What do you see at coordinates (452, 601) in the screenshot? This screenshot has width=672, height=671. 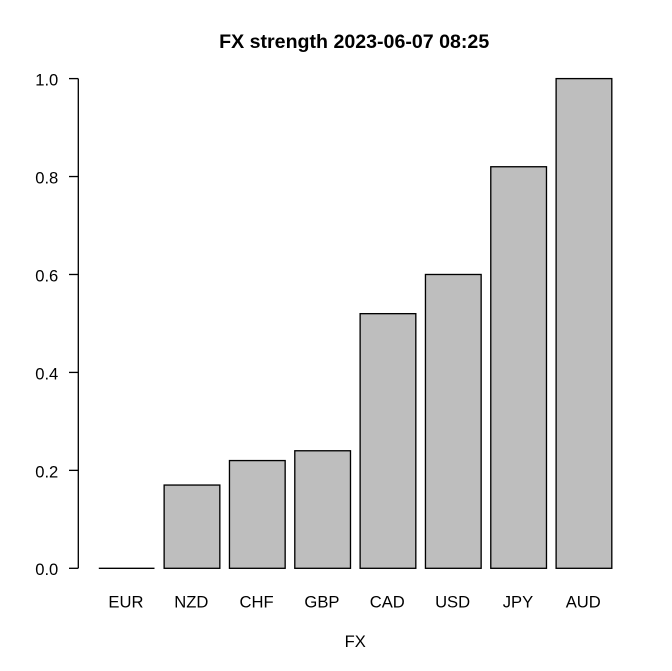 I see `svg-text: USD` at bounding box center [452, 601].